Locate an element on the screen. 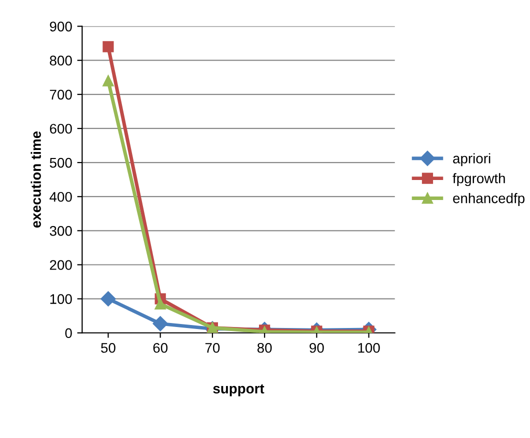 The height and width of the screenshot is (438, 530). legend-label: apriori is located at coordinates (471, 159).